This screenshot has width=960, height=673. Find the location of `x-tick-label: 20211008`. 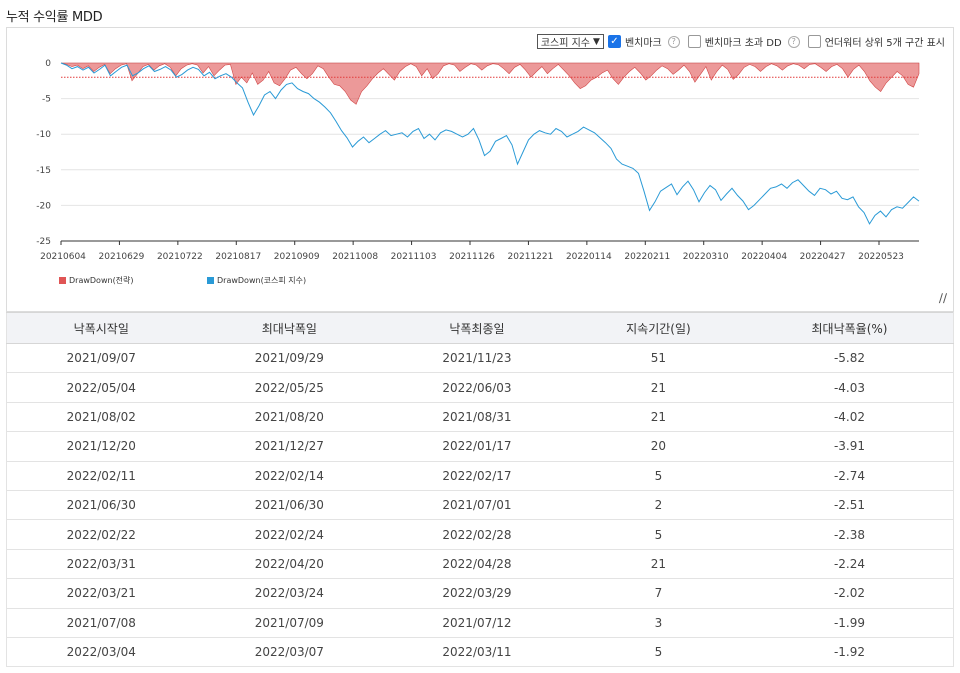

x-tick-label: 20211008 is located at coordinates (355, 257).